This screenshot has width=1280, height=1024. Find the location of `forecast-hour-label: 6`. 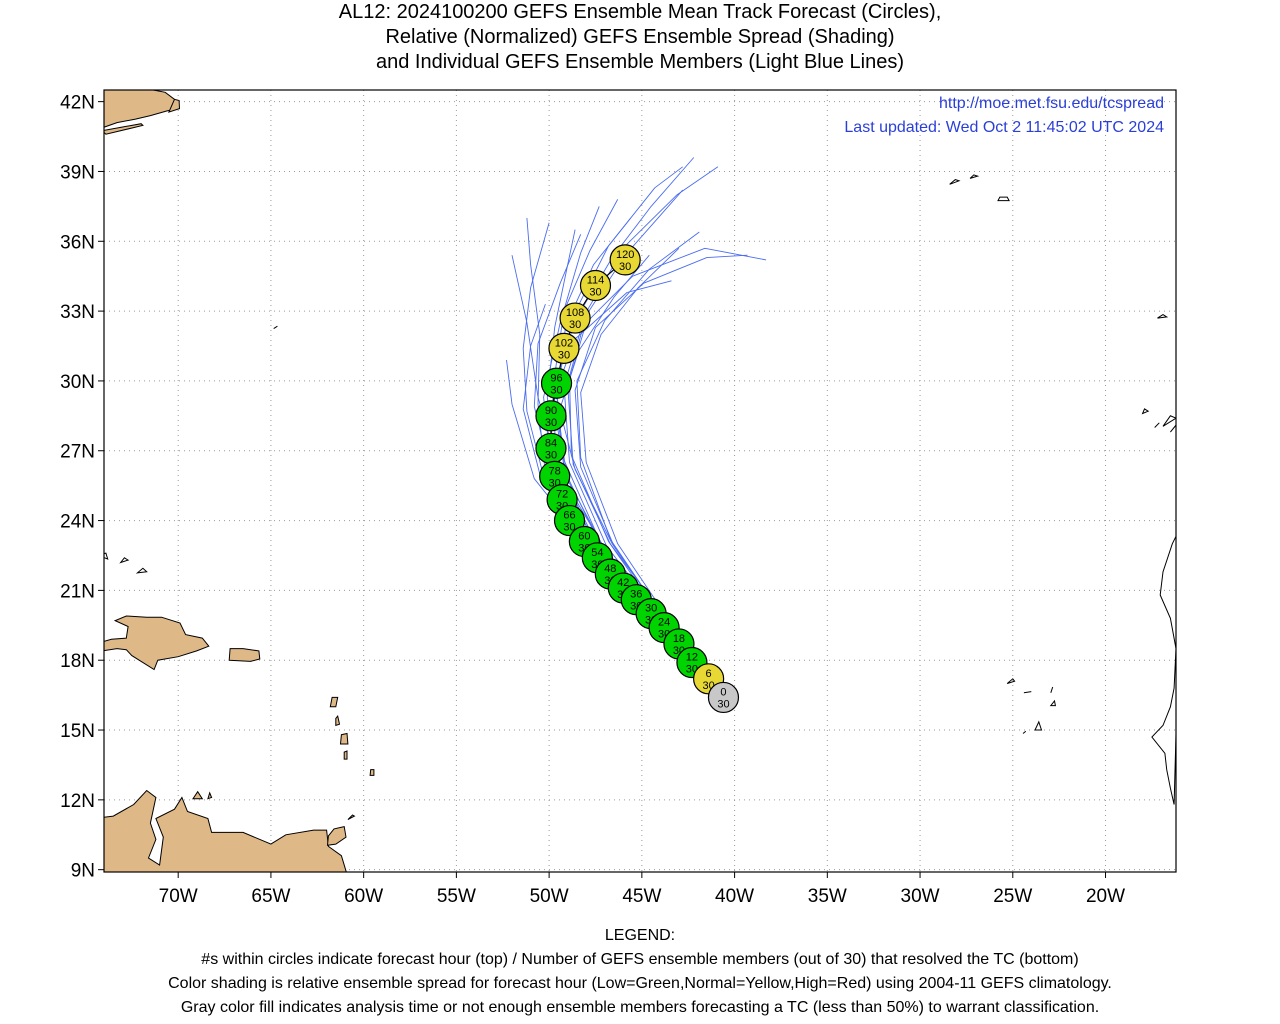

forecast-hour-label: 6 is located at coordinates (709, 674).